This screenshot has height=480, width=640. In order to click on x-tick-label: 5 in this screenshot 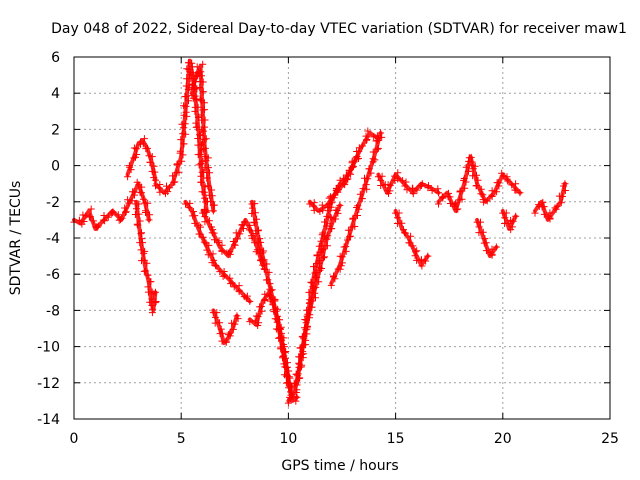, I will do `click(181, 439)`.